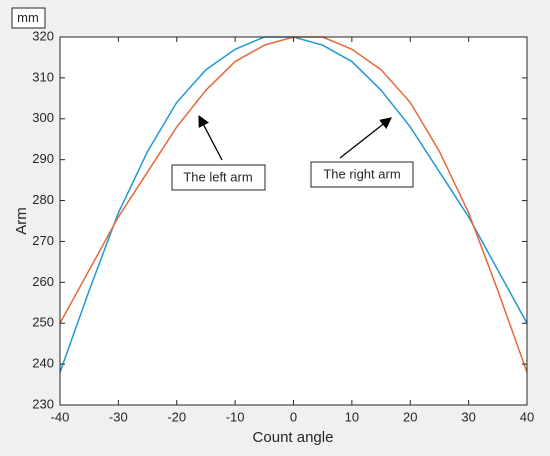 The width and height of the screenshot is (550, 456). Describe the element at coordinates (60, 416) in the screenshot. I see `x-tick-label: -40` at that location.